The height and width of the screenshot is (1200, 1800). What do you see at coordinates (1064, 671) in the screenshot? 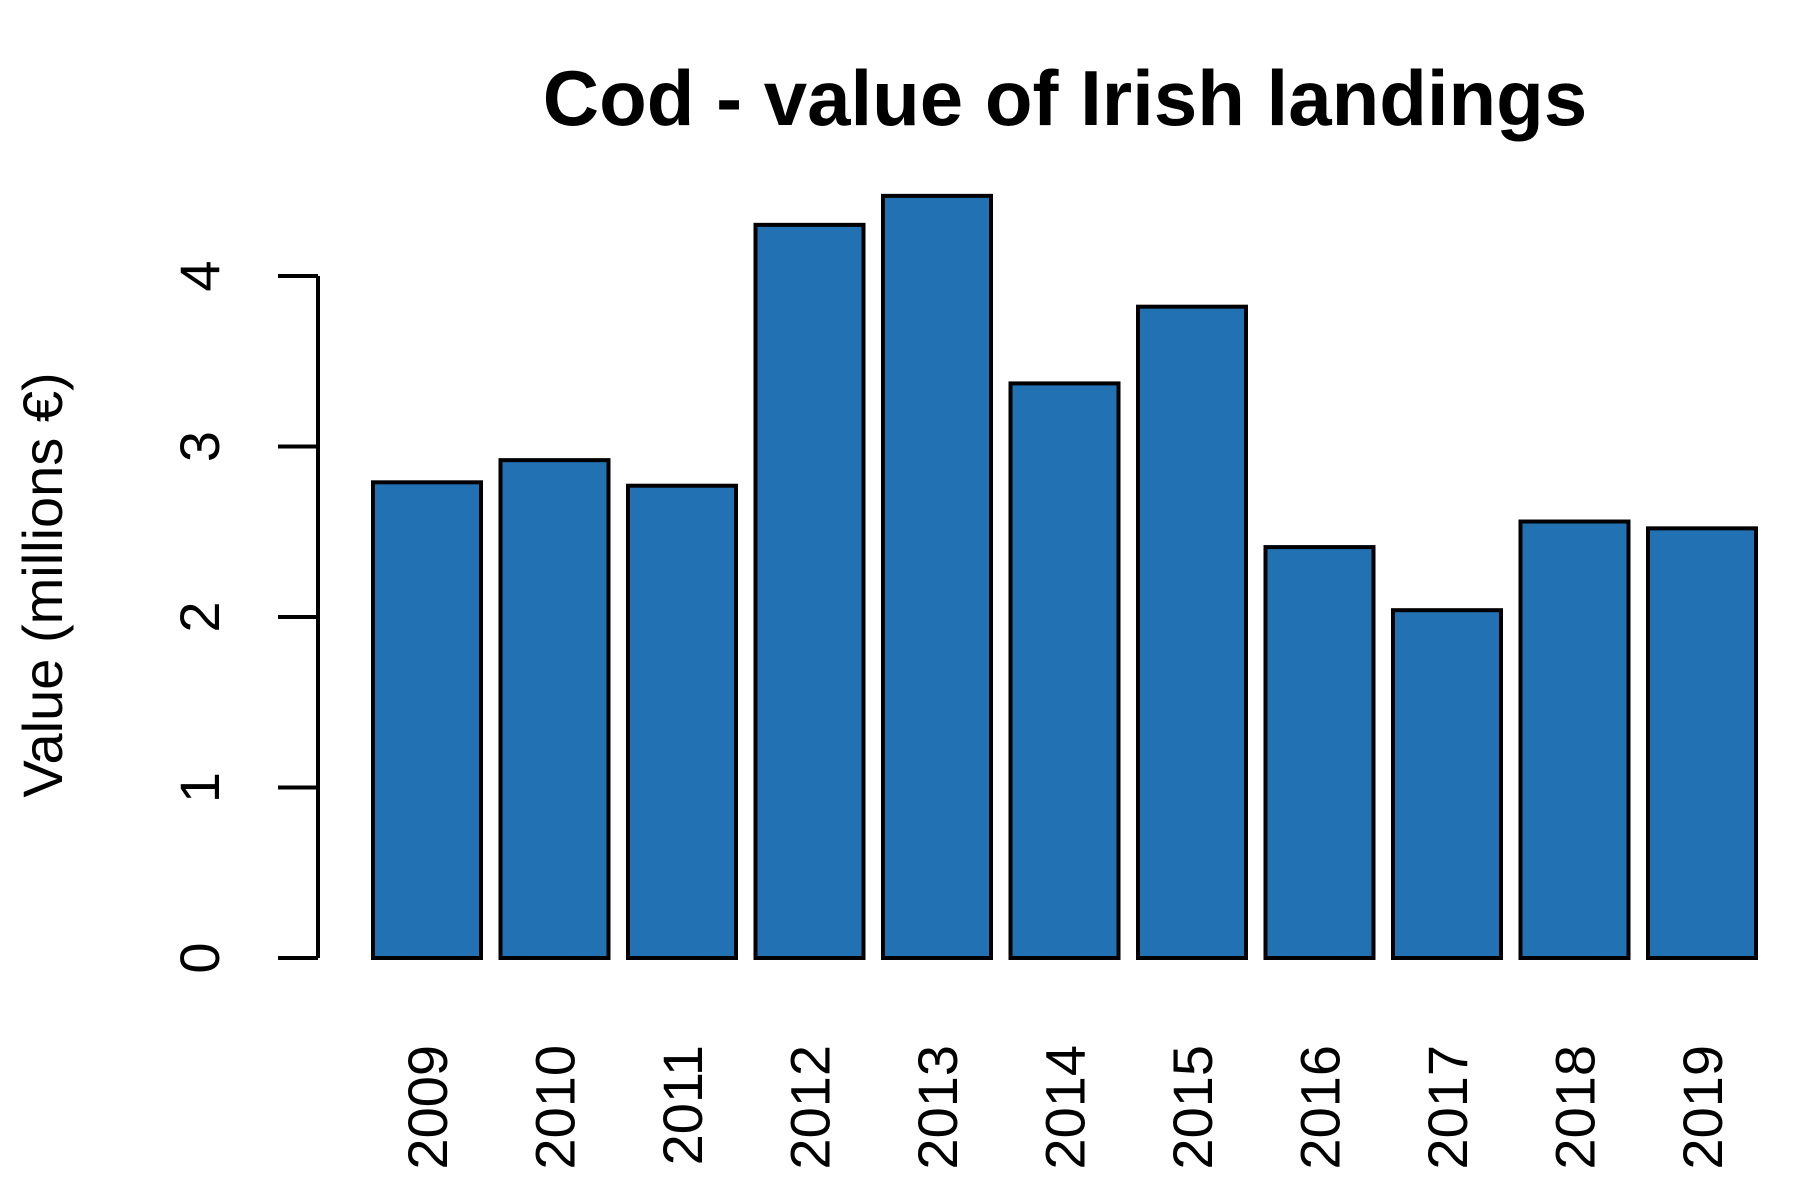
I see `bar-2014` at bounding box center [1064, 671].